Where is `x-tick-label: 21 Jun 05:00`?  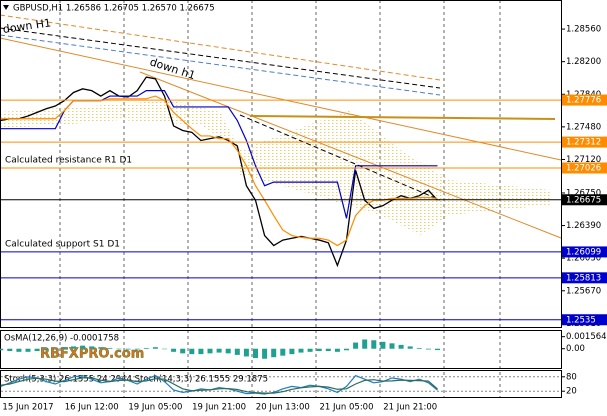 x-tick-label: 21 Jun 05:00 is located at coordinates (347, 408).